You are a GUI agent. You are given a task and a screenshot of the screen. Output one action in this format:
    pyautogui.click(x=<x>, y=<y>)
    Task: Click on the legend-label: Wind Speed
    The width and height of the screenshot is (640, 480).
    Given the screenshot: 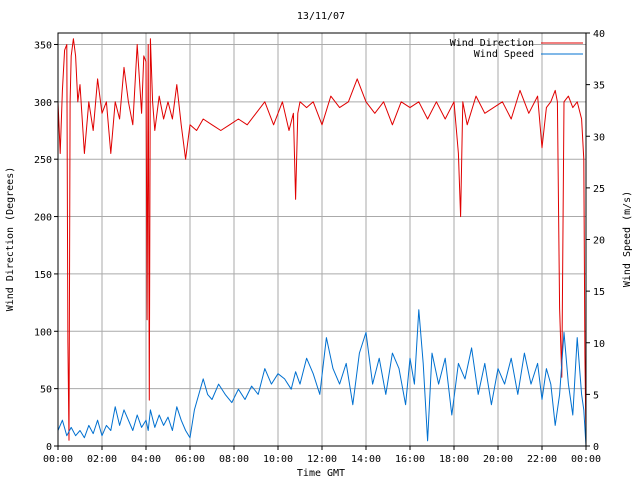 What is the action you would take?
    pyautogui.click(x=504, y=54)
    